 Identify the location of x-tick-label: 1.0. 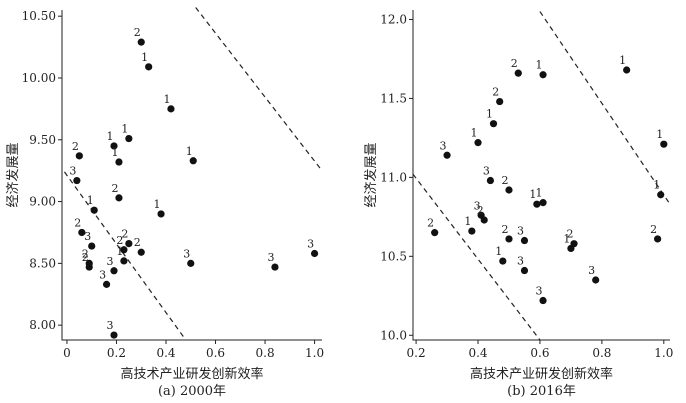
(663, 353).